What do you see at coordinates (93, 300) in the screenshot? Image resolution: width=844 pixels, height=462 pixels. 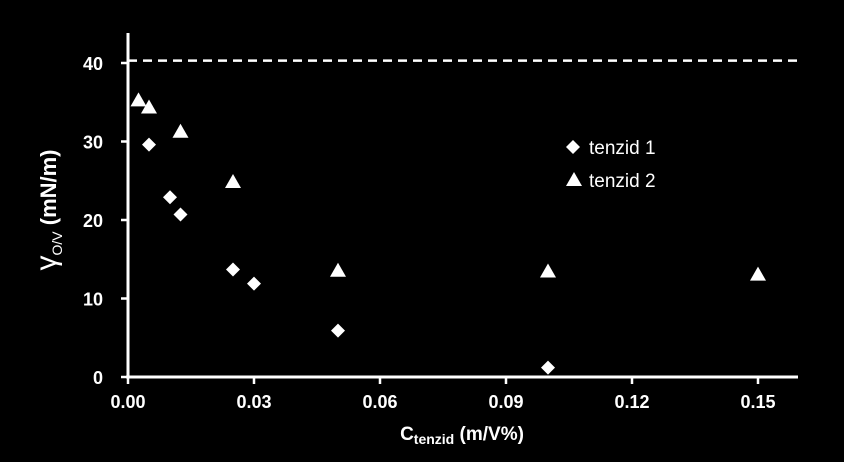 I see `y-tick-label: 10` at bounding box center [93, 300].